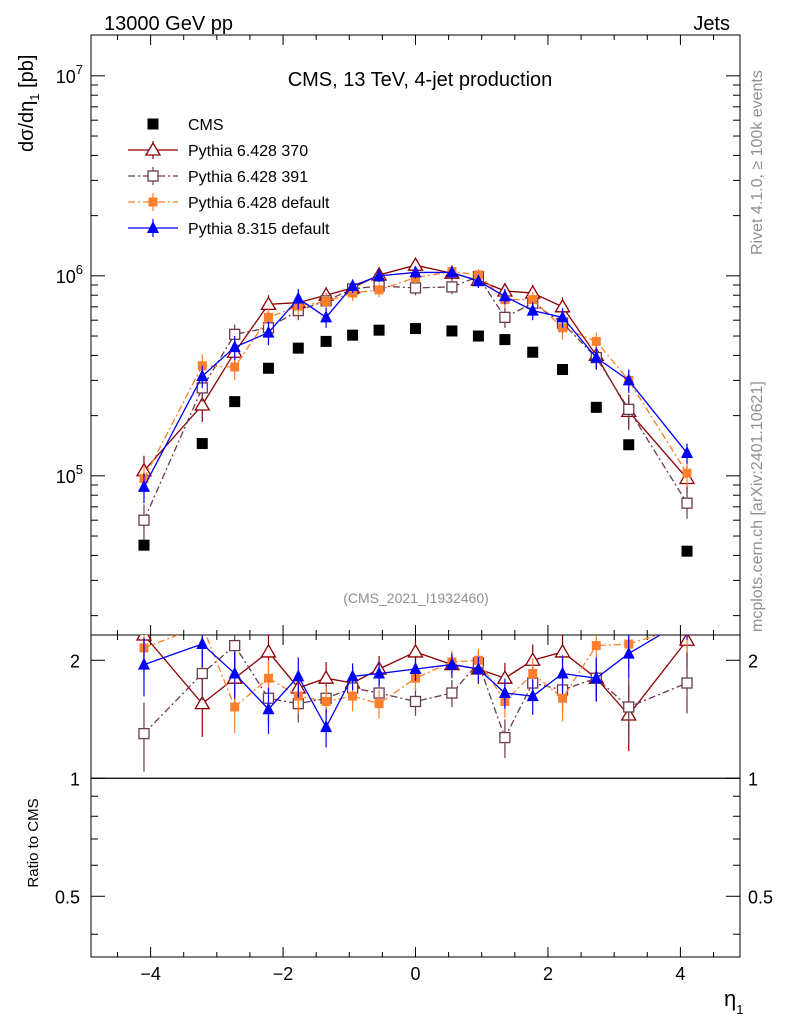 Image resolution: width=786 pixels, height=1024 pixels. What do you see at coordinates (415, 974) in the screenshot?
I see `x-tick-label: 0` at bounding box center [415, 974].